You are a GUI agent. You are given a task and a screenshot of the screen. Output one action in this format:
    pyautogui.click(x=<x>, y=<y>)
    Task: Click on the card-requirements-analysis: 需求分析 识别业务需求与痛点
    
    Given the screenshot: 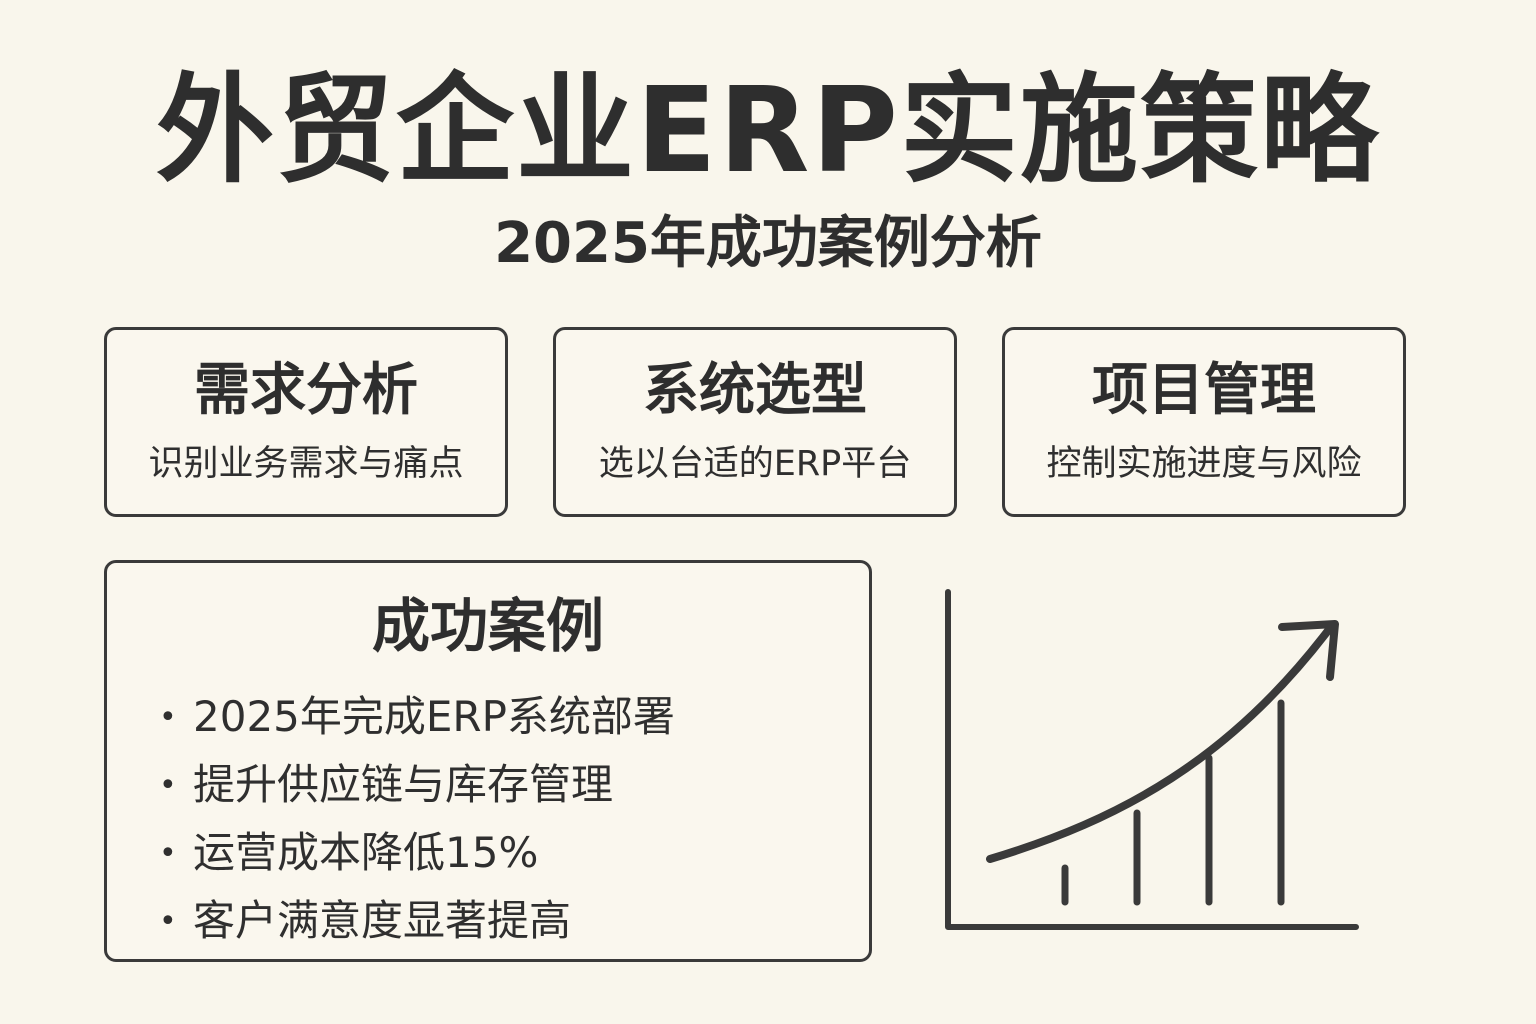 What is the action you would take?
    pyautogui.click(x=306, y=422)
    